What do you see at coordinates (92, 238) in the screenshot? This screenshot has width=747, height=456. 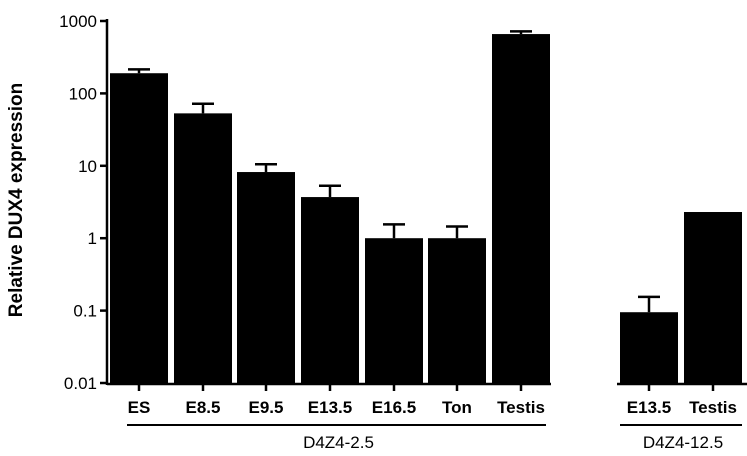 I see `y-tick-label: 1` at bounding box center [92, 238].